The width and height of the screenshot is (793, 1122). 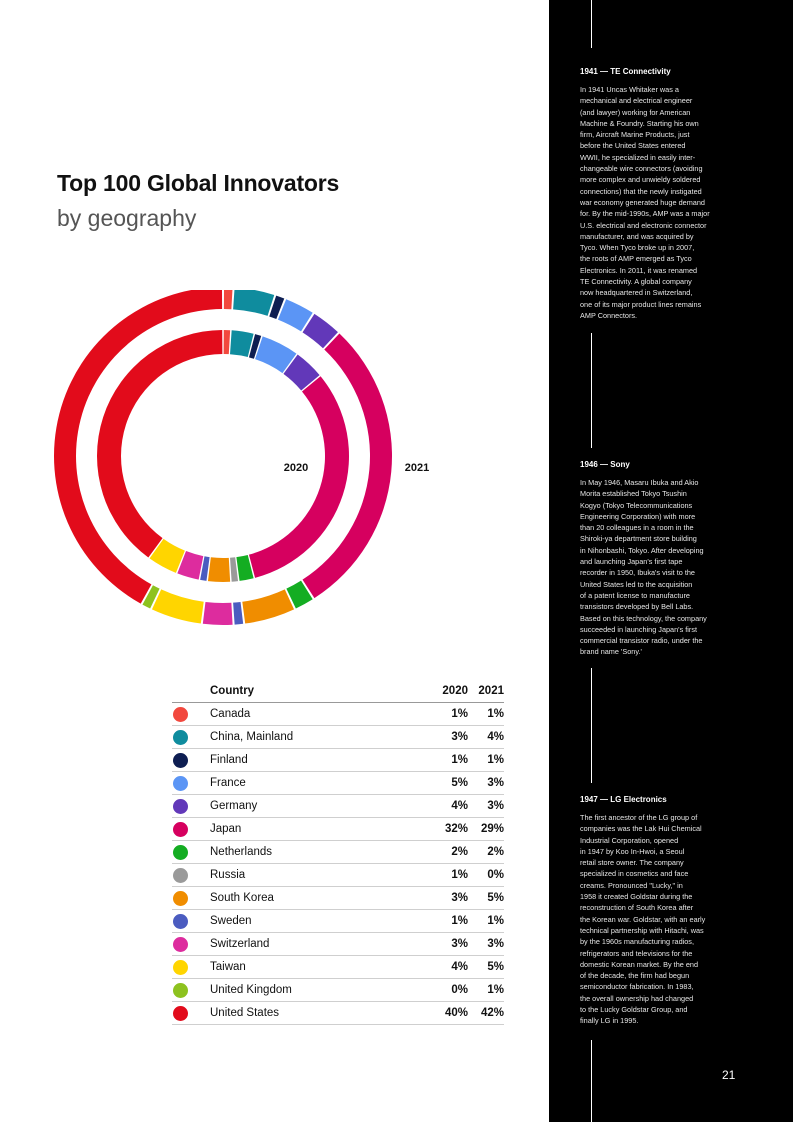 I want to click on table-row: Switzerland 3% 3%, so click(x=338, y=944).